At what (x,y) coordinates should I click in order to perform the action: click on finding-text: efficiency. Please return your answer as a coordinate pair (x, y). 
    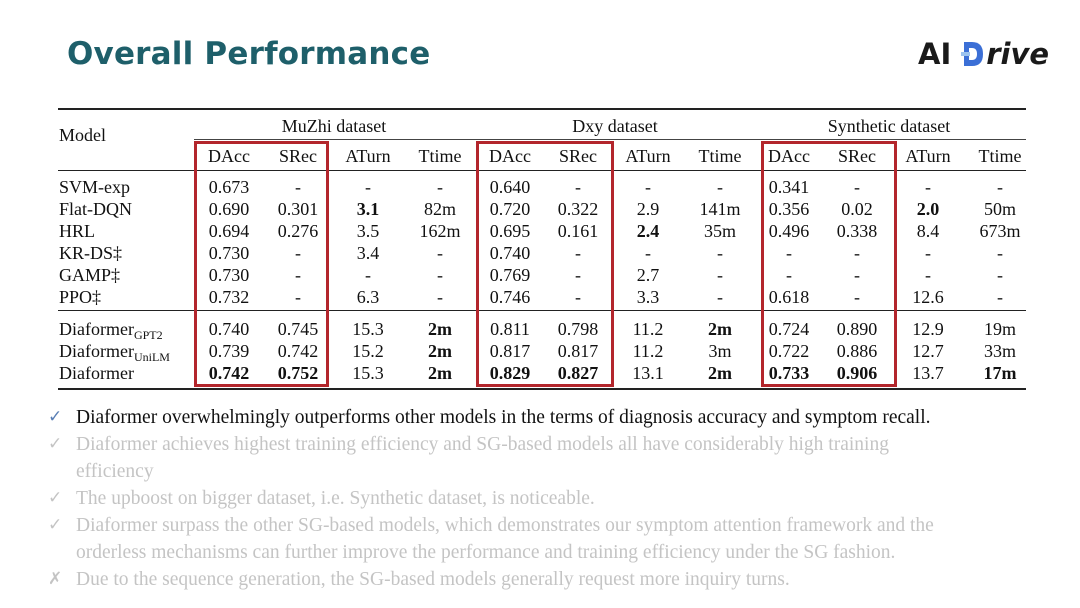
    Looking at the image, I should click on (115, 471).